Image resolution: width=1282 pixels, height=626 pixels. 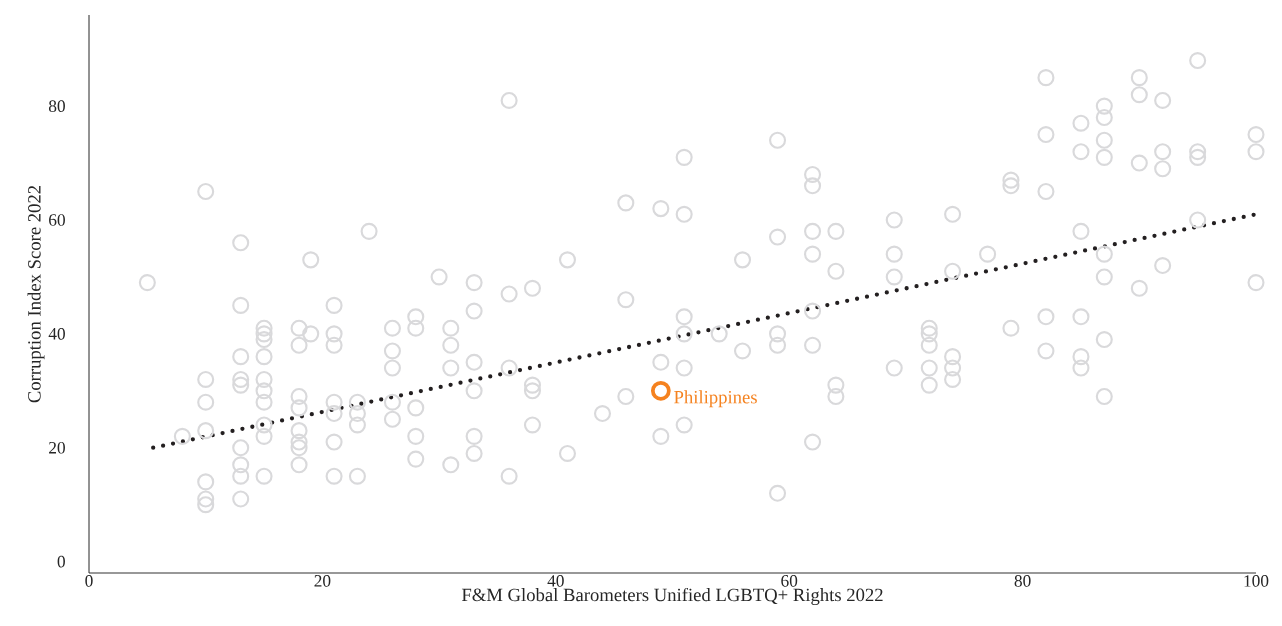 What do you see at coordinates (56, 106) in the screenshot?
I see `y-tick-label: 80` at bounding box center [56, 106].